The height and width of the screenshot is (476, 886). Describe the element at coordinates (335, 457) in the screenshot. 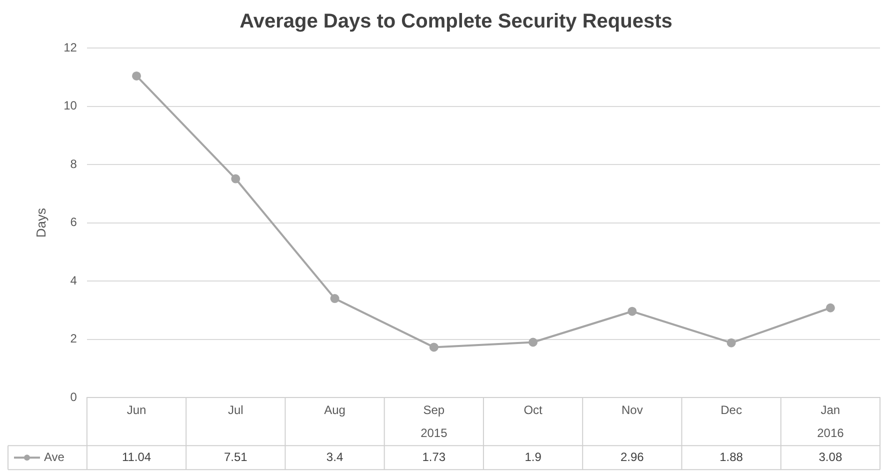

I see `data-label: 3.4` at that location.